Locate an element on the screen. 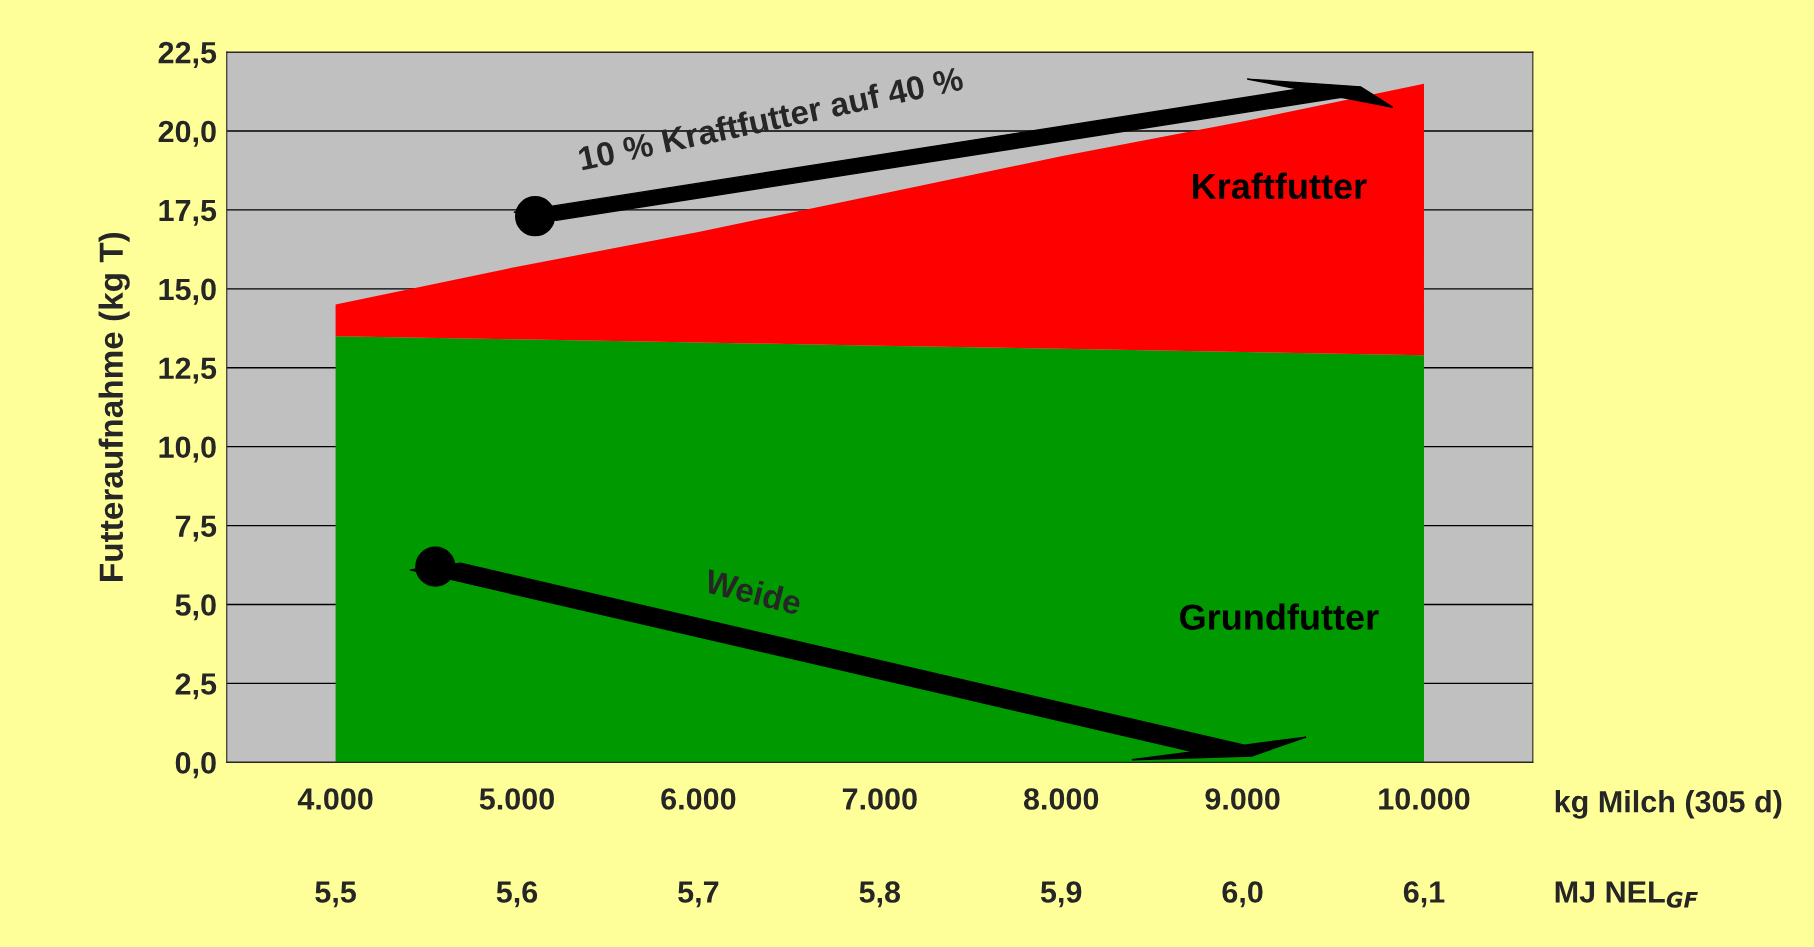  x-tick-label: 4.000 is located at coordinates (335, 799).